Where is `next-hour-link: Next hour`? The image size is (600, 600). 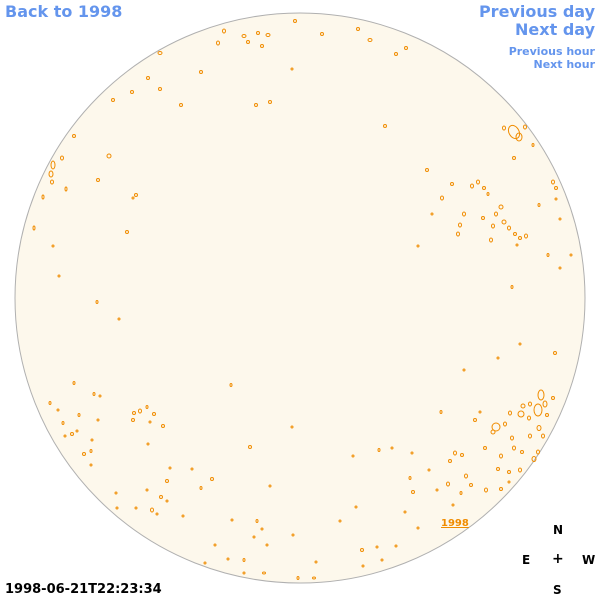 next-hour-link: Next hour is located at coordinates (564, 64).